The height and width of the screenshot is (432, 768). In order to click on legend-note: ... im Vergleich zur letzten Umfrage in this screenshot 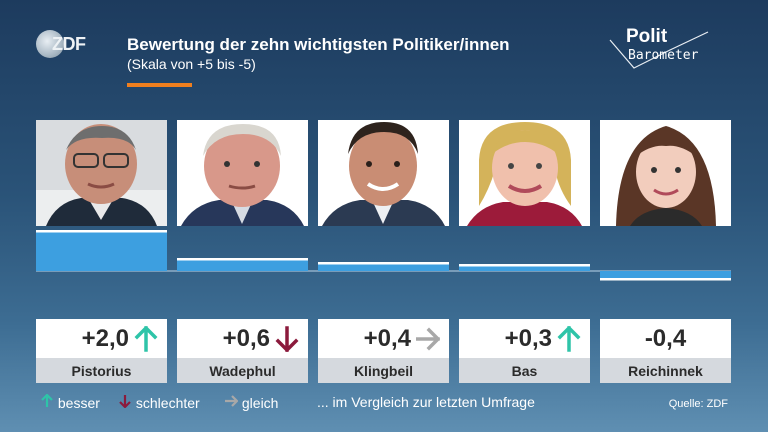, I will do `click(426, 402)`.